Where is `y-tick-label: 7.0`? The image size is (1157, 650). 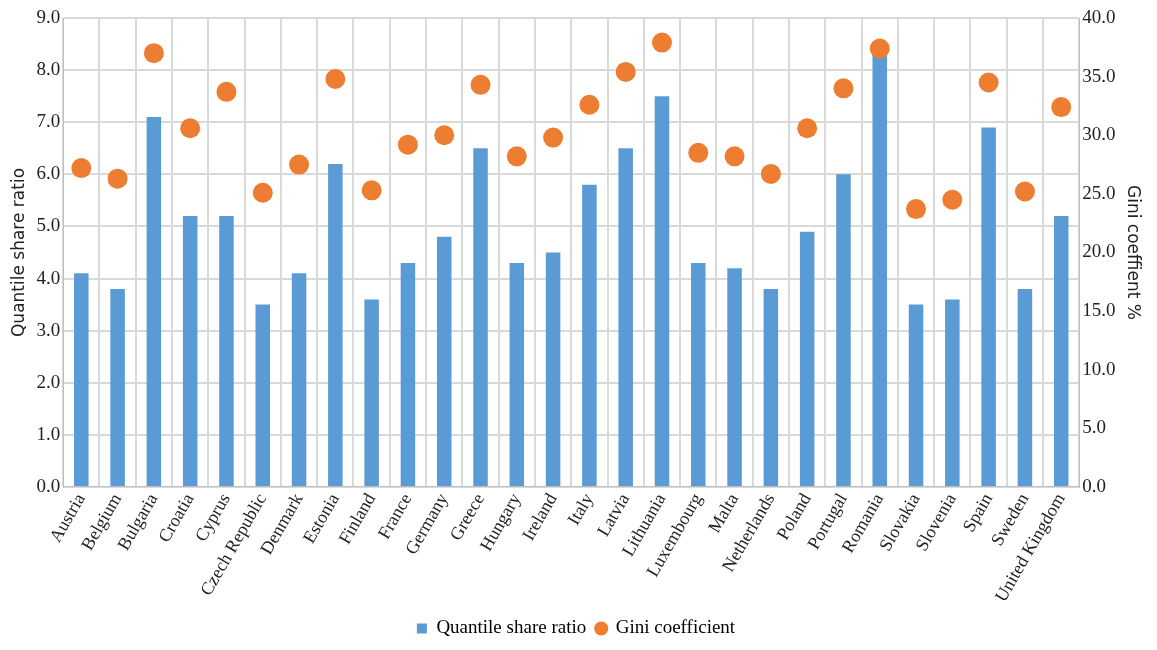 y-tick-label: 7.0 is located at coordinates (48, 121).